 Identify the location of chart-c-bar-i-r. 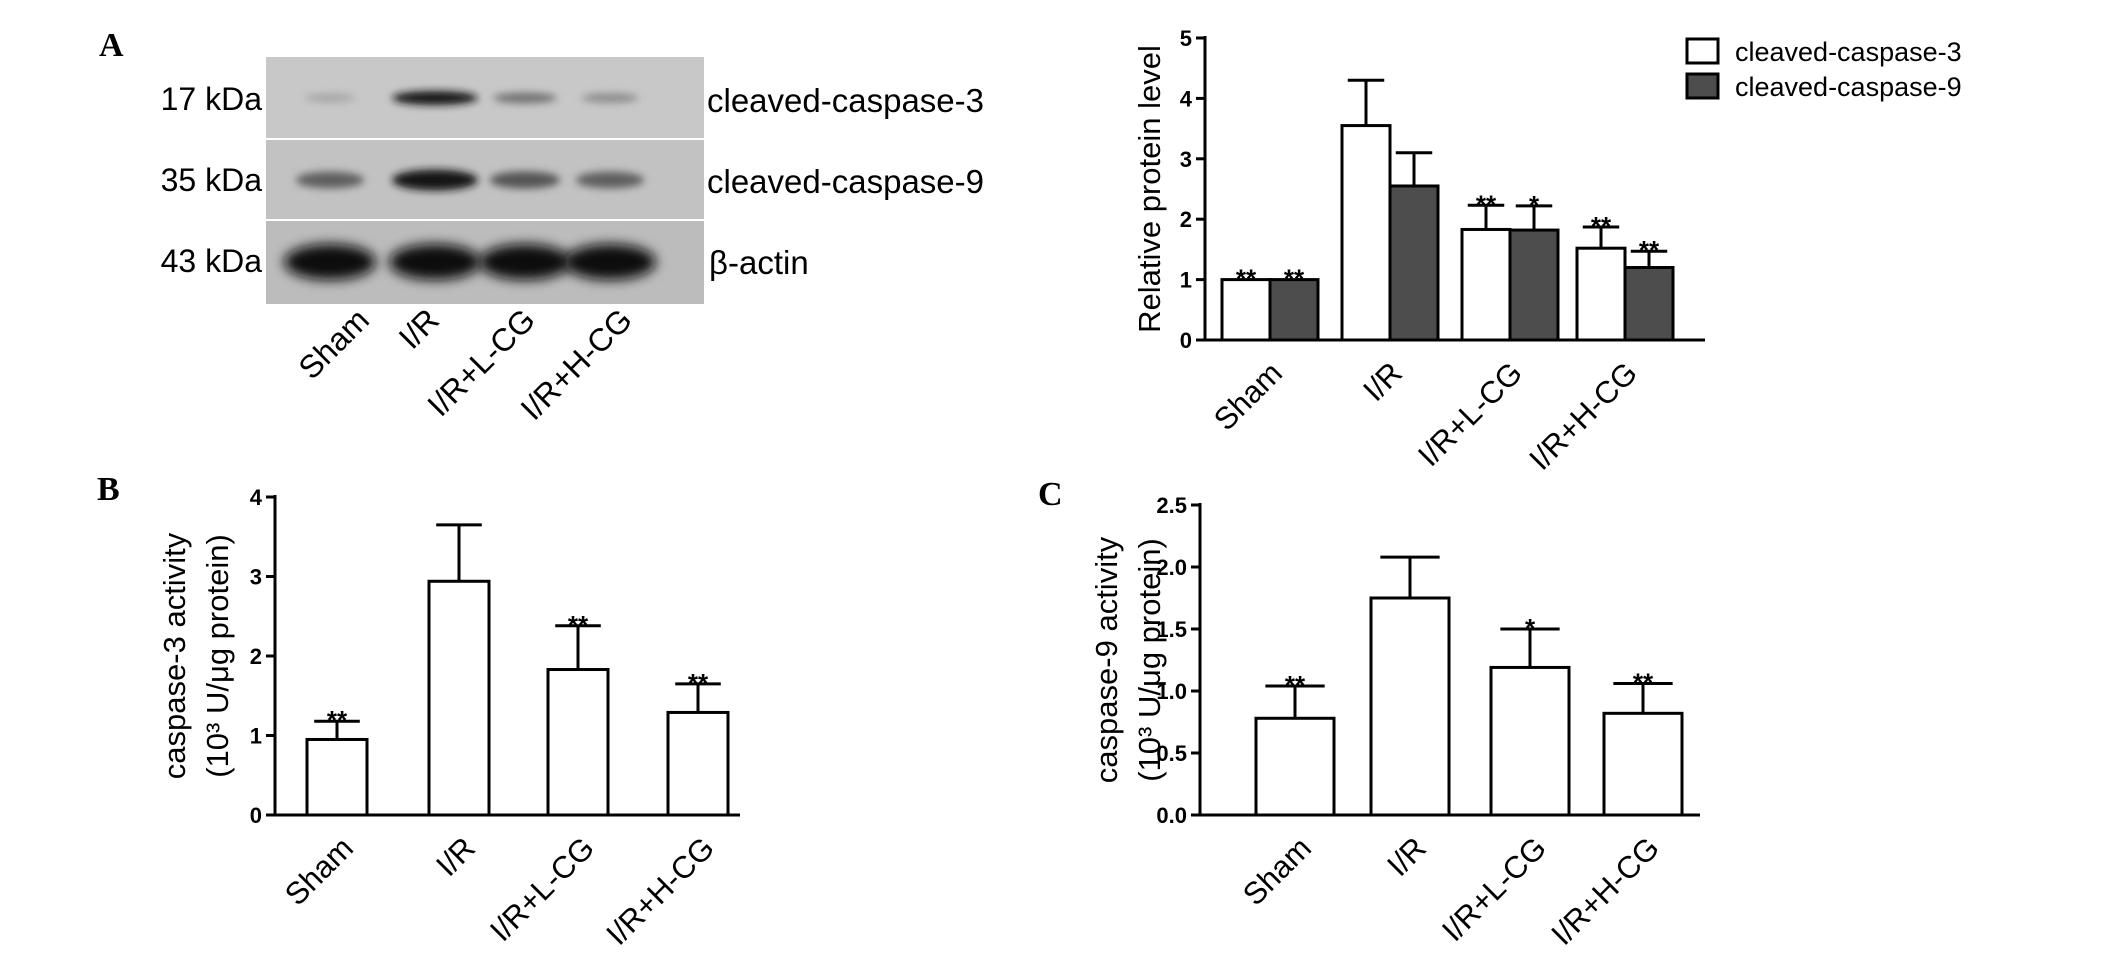
(1410, 706).